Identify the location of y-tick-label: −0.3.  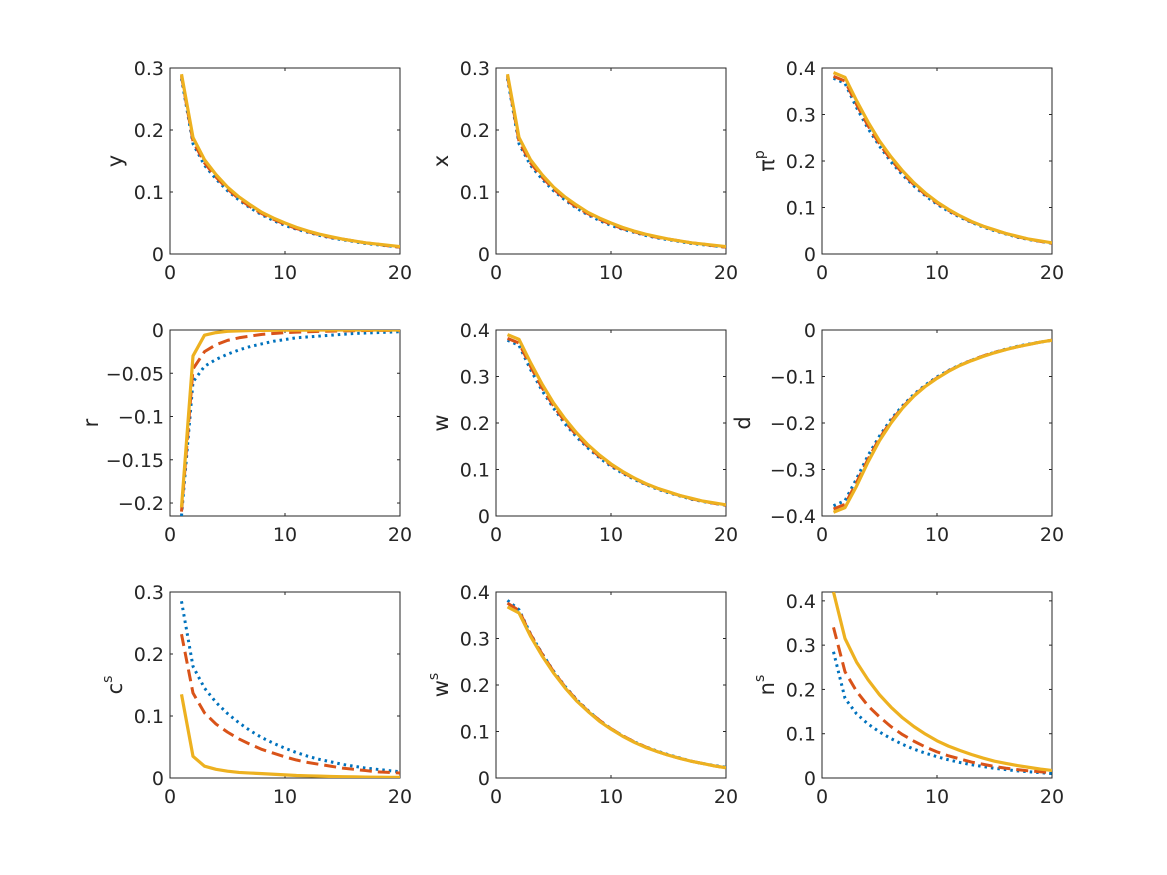
(793, 471).